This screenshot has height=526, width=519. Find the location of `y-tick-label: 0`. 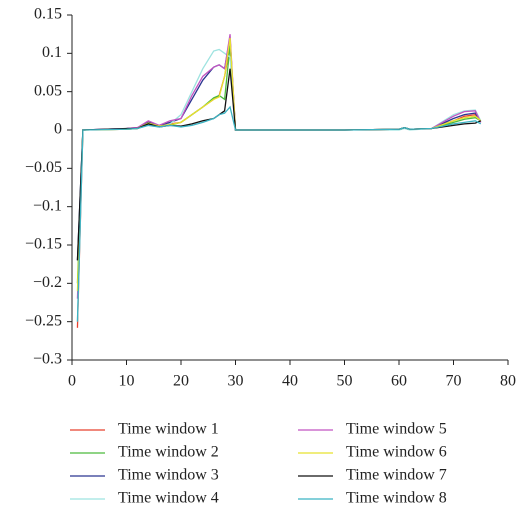

y-tick-label: 0 is located at coordinates (58, 129).